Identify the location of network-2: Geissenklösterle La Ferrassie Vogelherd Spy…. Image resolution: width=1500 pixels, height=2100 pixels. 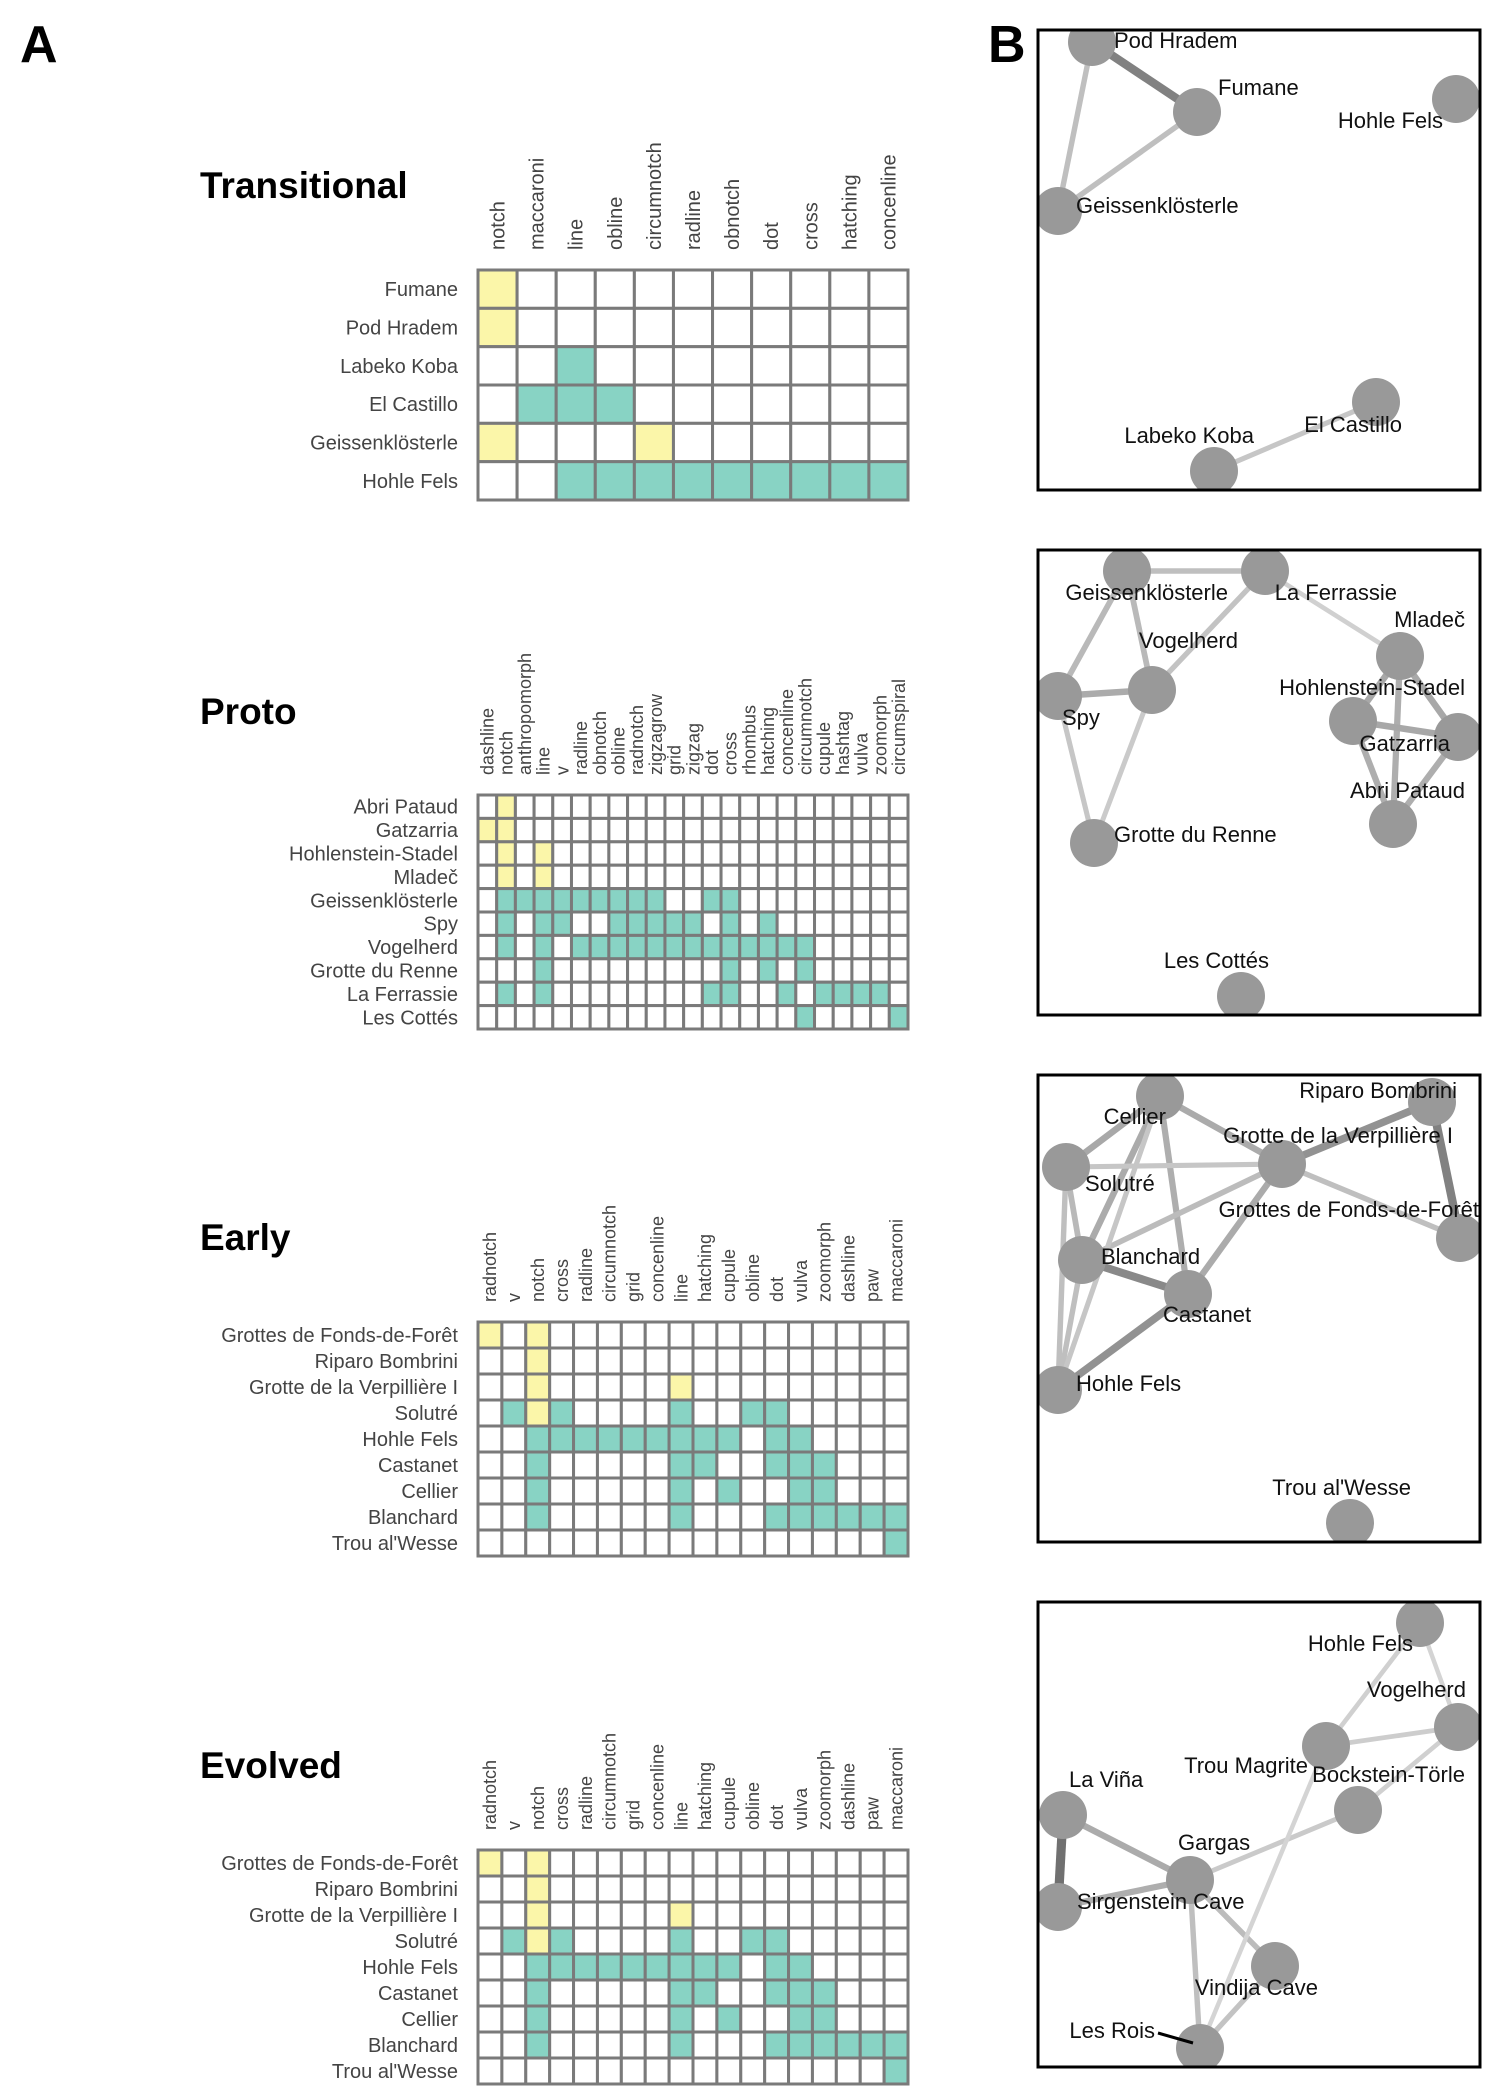
(1259, 782).